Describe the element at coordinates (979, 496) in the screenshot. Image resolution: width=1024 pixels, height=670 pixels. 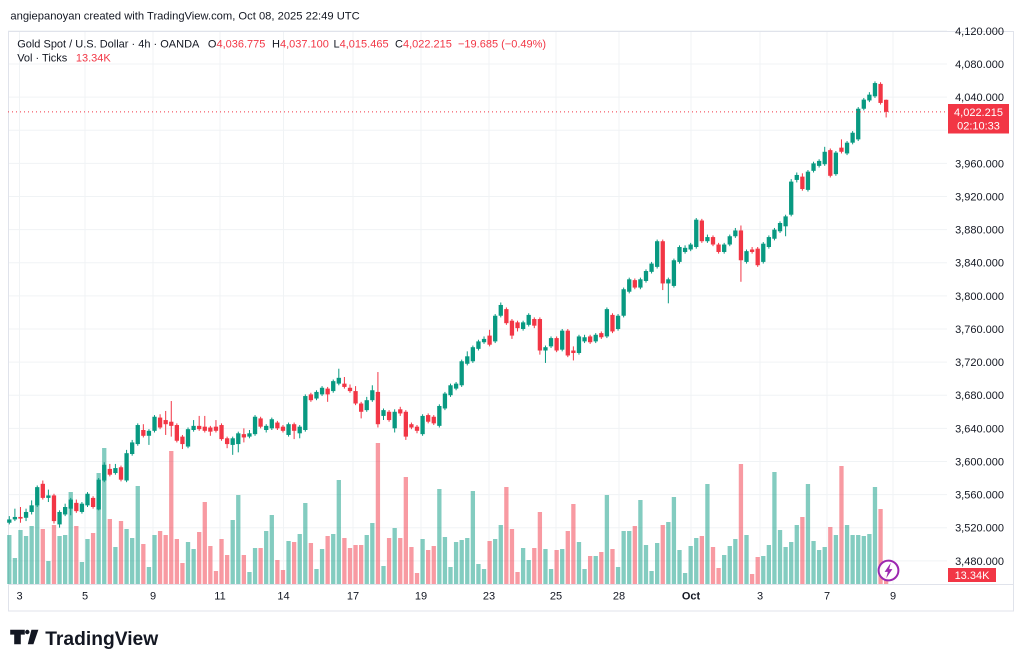
I see `svg-text: 3,560.000` at that location.